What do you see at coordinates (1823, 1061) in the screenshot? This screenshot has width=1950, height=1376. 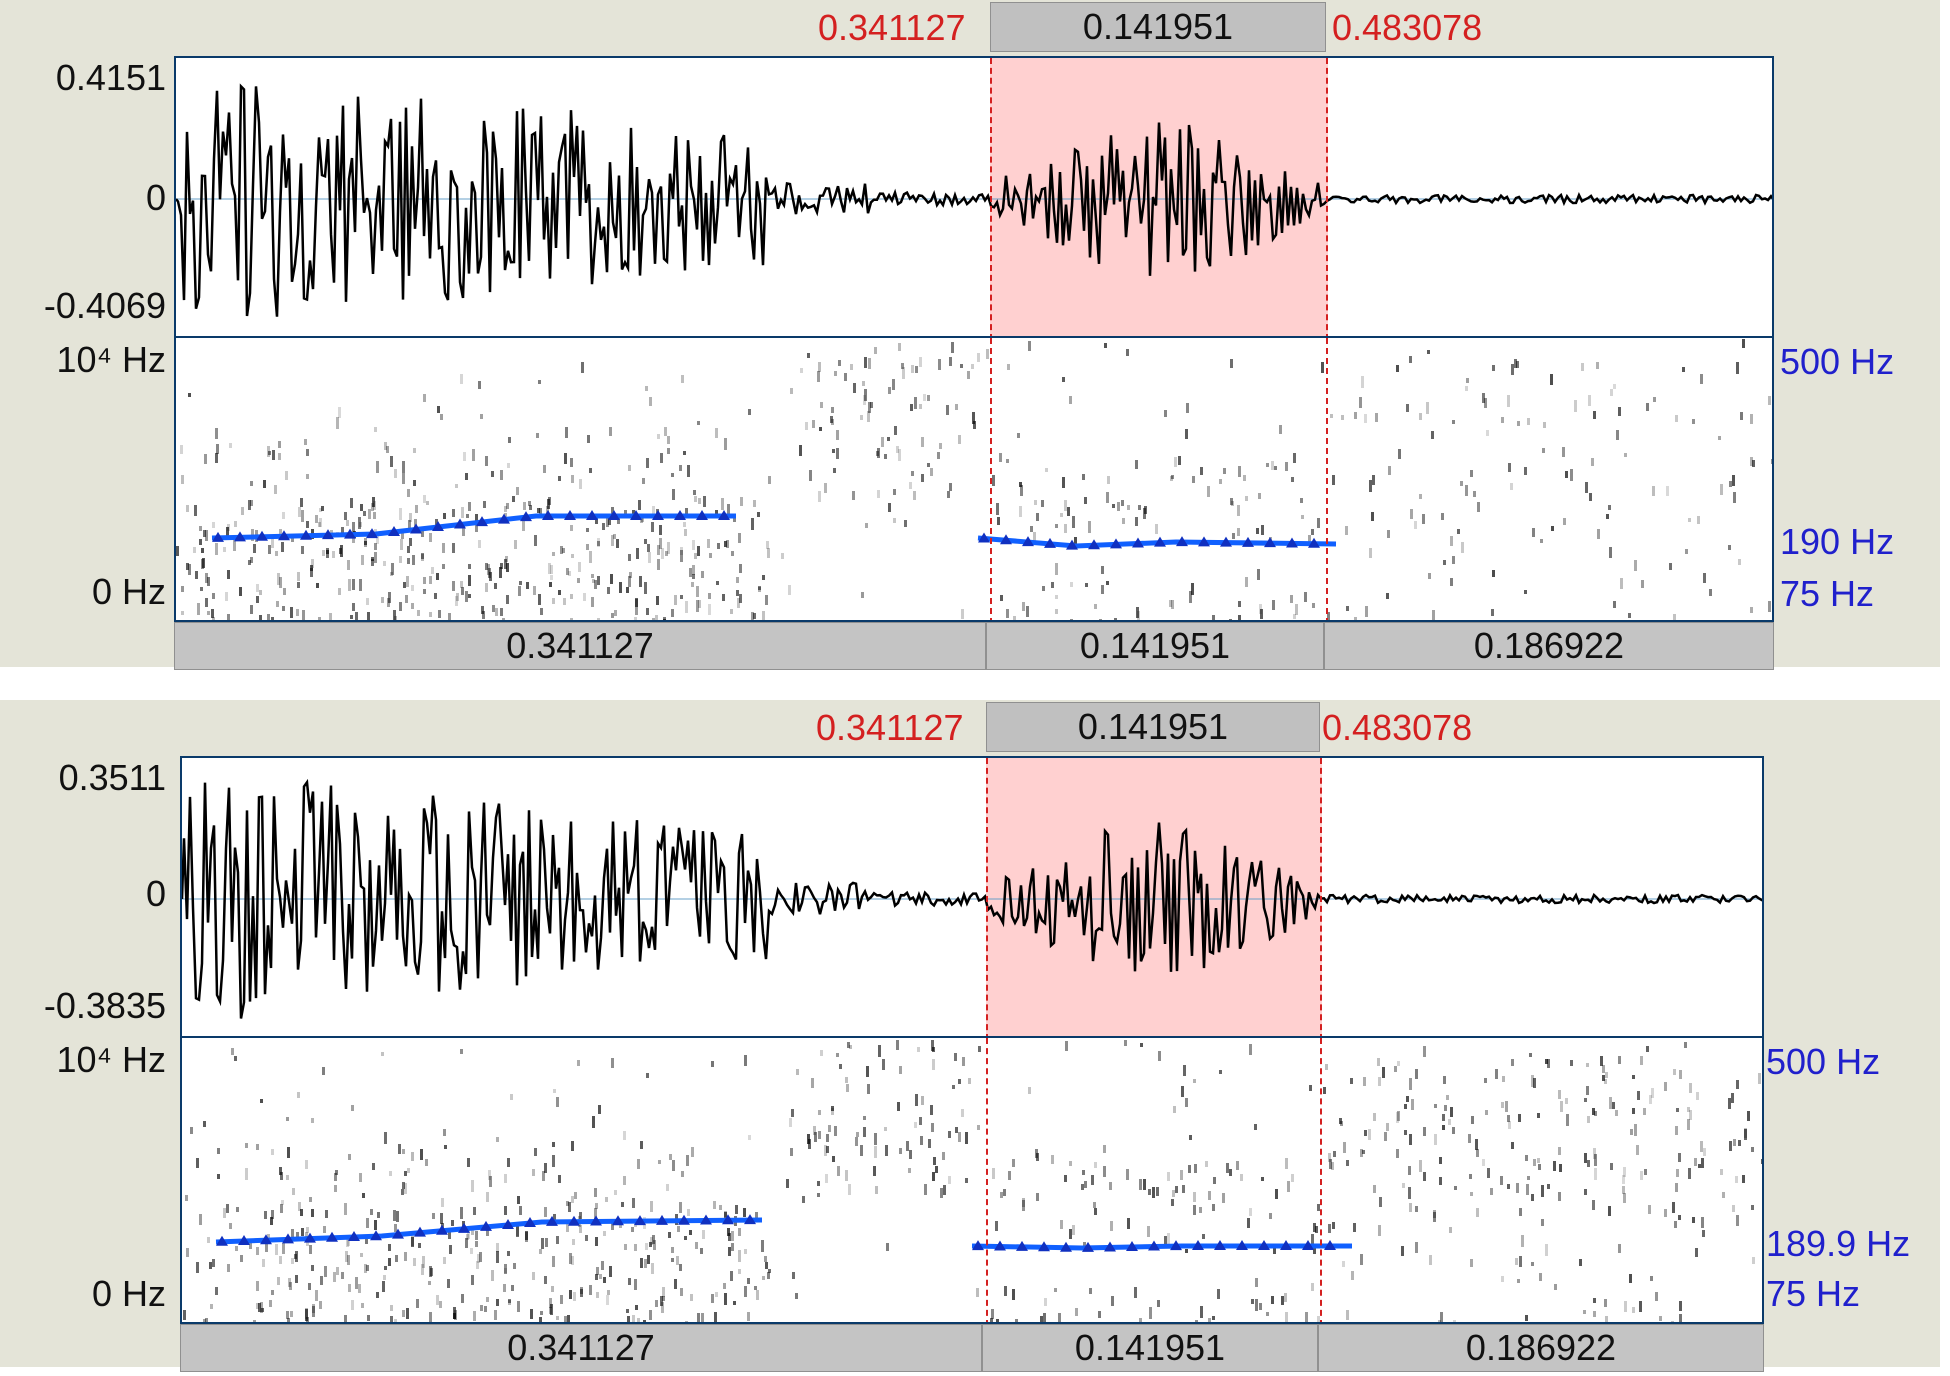 I see `pitch-ceiling-label: 500 Hz` at bounding box center [1823, 1061].